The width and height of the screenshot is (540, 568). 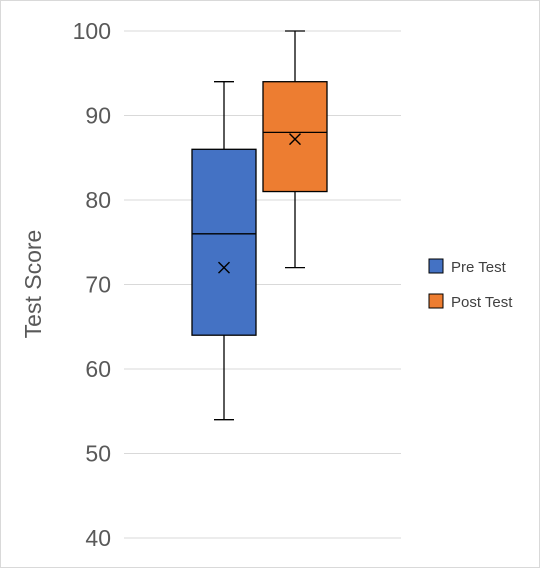 I want to click on y-tick-label-100: 100, so click(x=92, y=31).